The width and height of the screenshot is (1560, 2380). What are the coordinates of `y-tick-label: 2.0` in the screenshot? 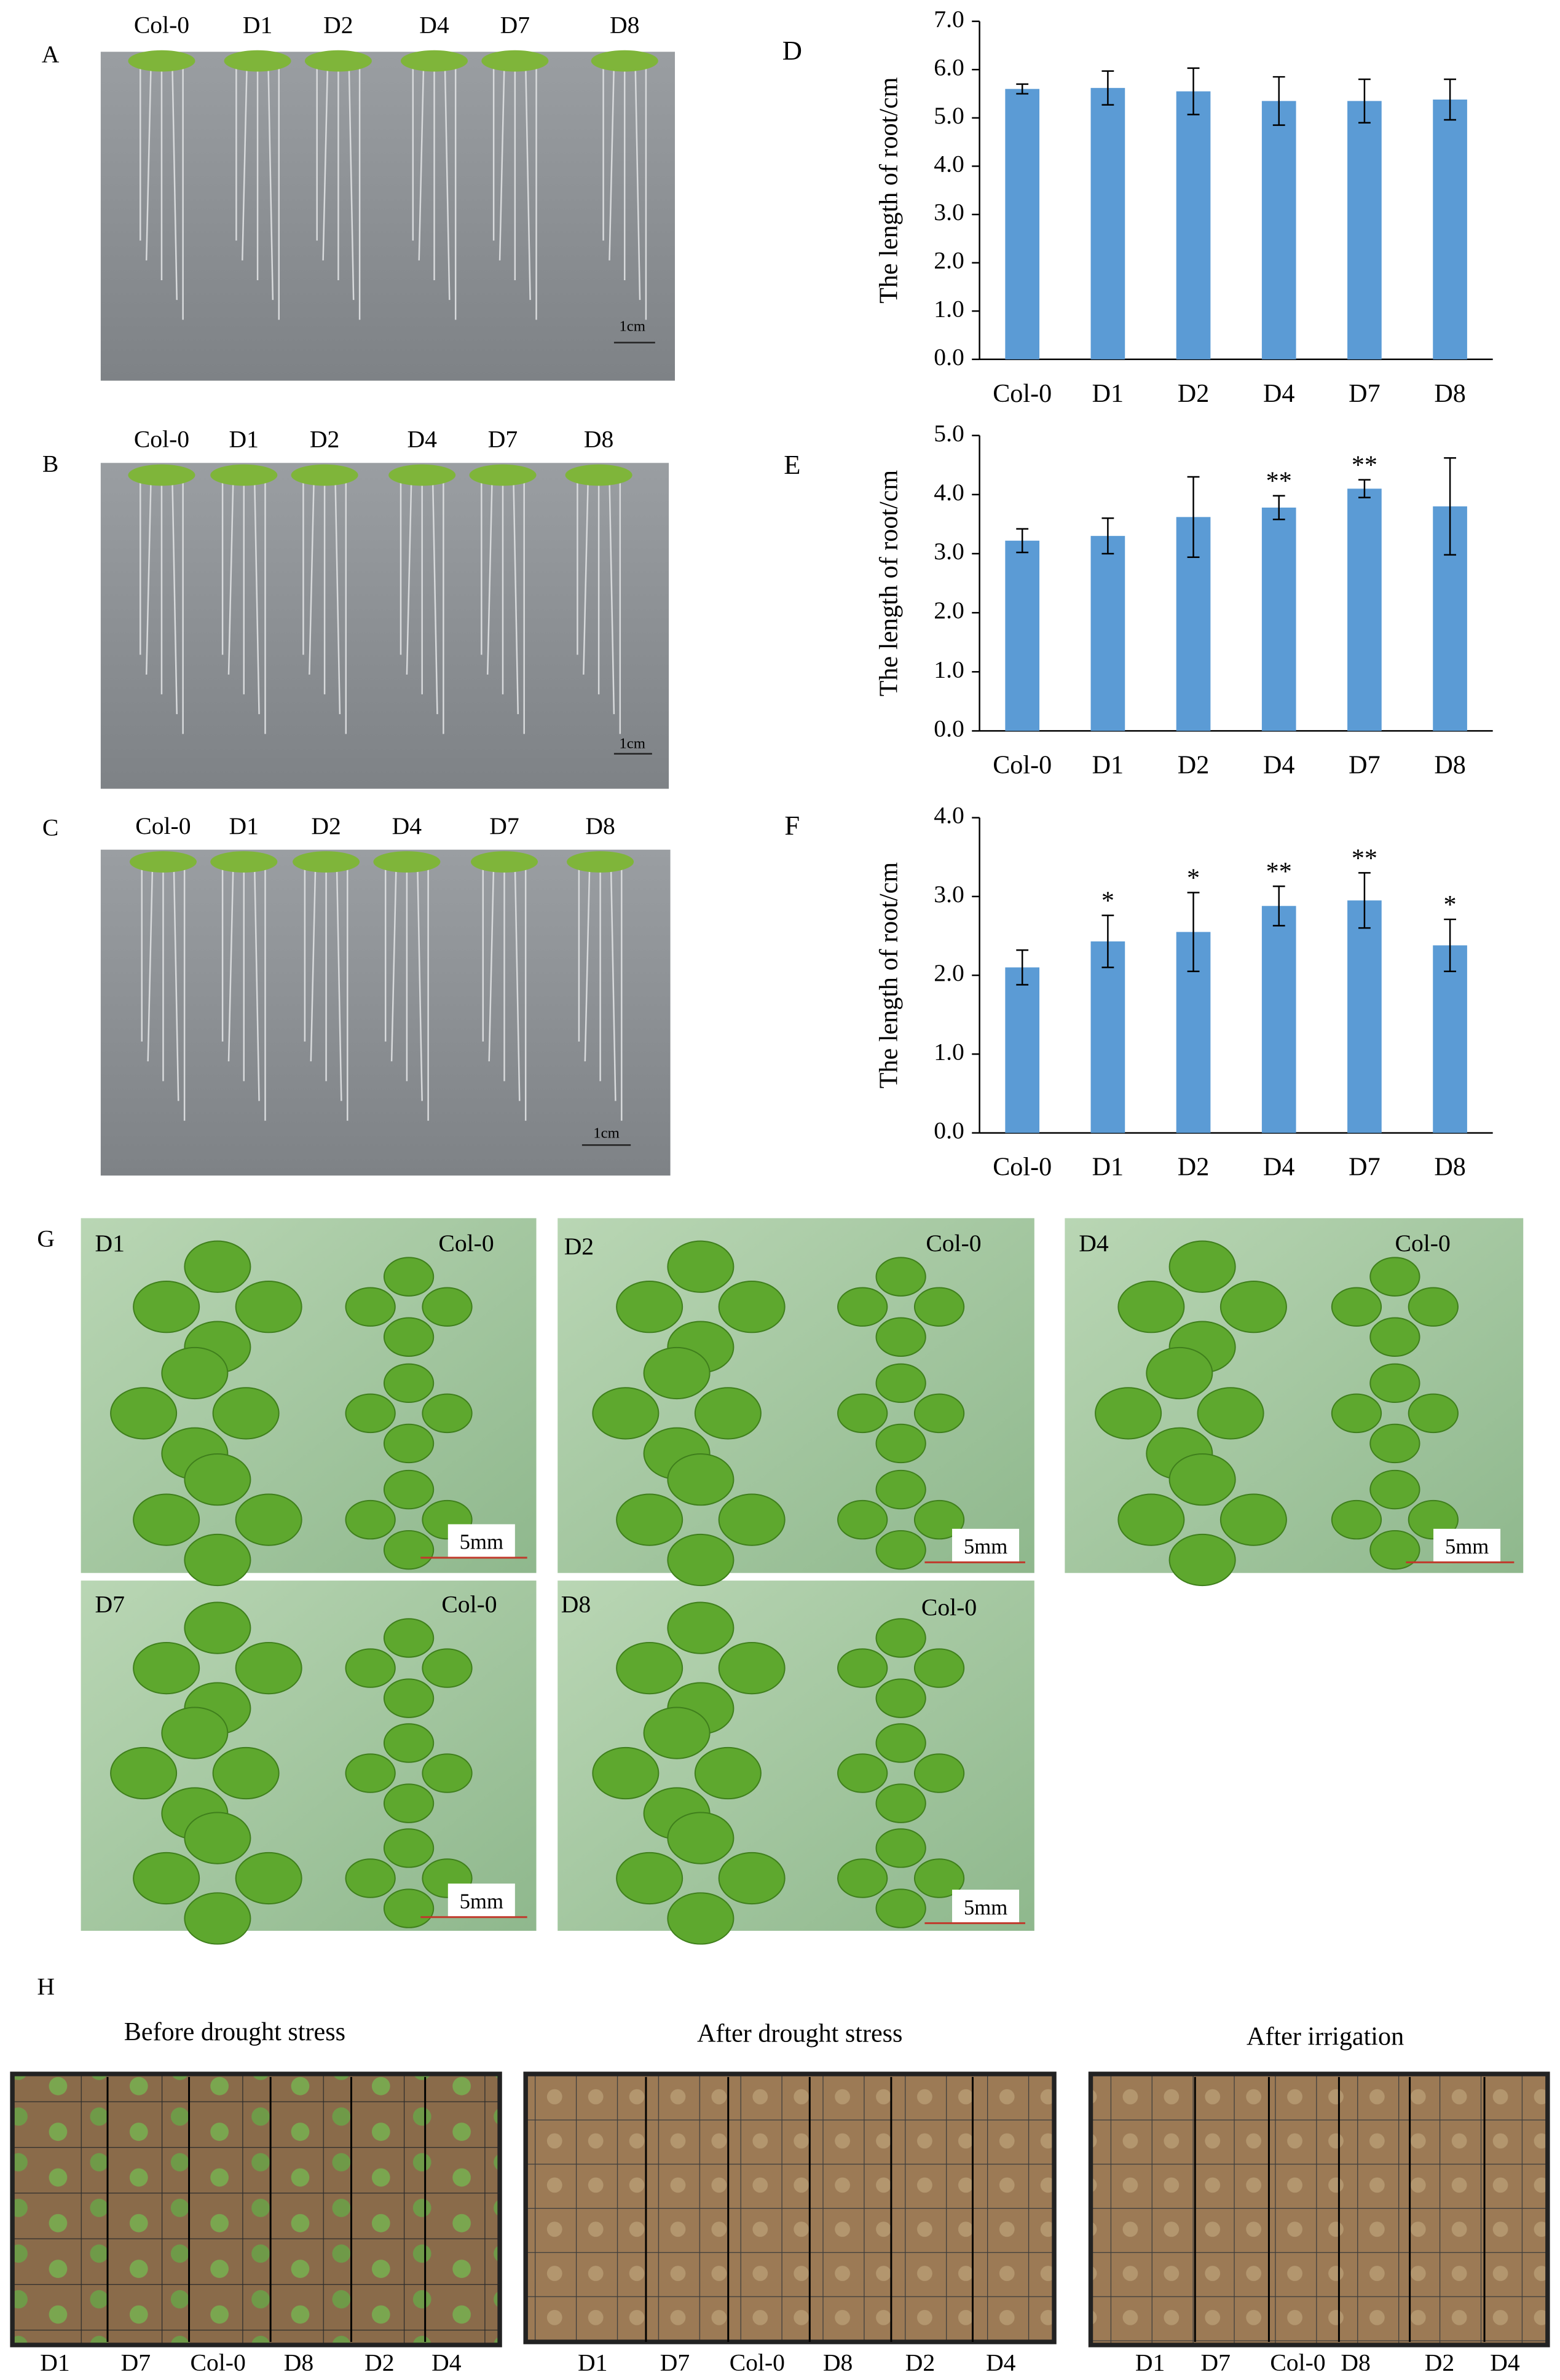 It's located at (949, 610).